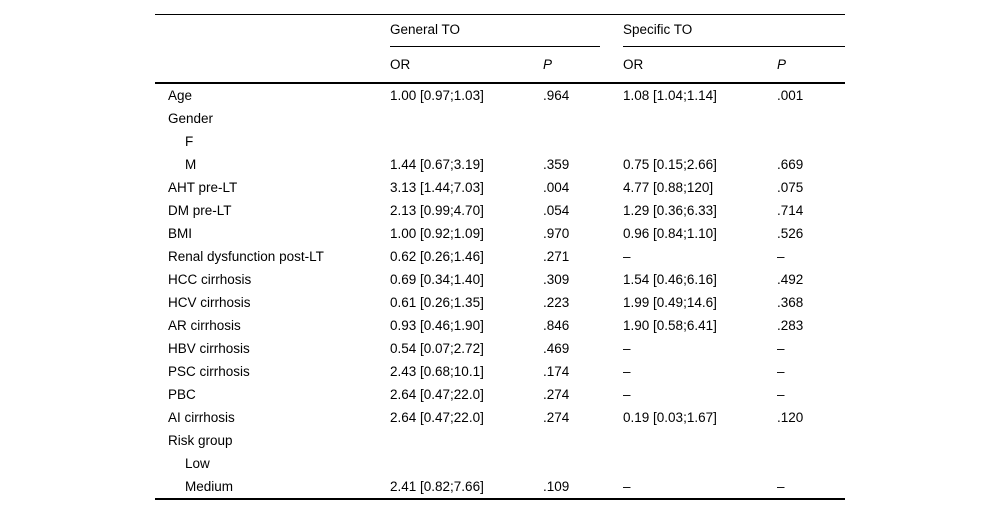 This screenshot has width=1000, height=517. Describe the element at coordinates (437, 164) in the screenshot. I see `or-value-cell: 1.44 [0.67;3.19]` at that location.